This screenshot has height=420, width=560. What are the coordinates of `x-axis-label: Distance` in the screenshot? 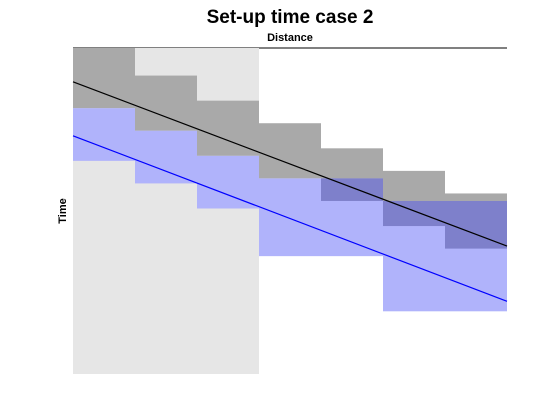 It's located at (290, 38).